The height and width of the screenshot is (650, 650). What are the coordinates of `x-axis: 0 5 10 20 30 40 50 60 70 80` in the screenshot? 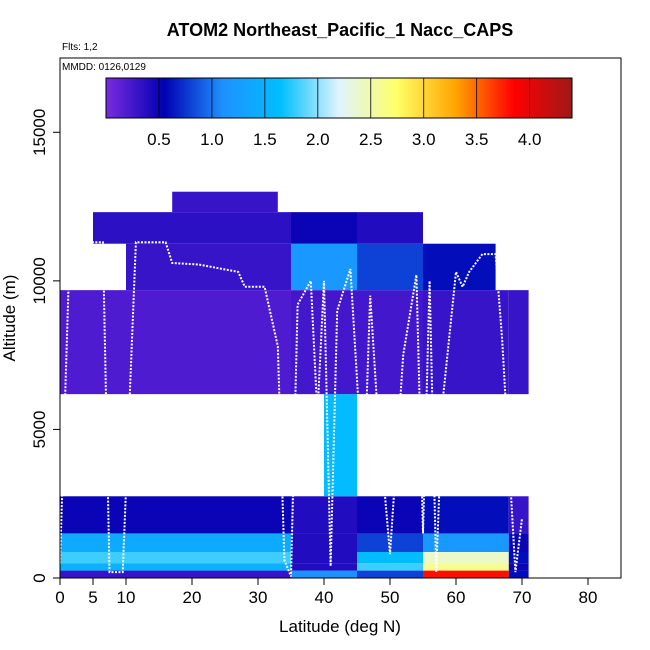 It's located at (326, 592).